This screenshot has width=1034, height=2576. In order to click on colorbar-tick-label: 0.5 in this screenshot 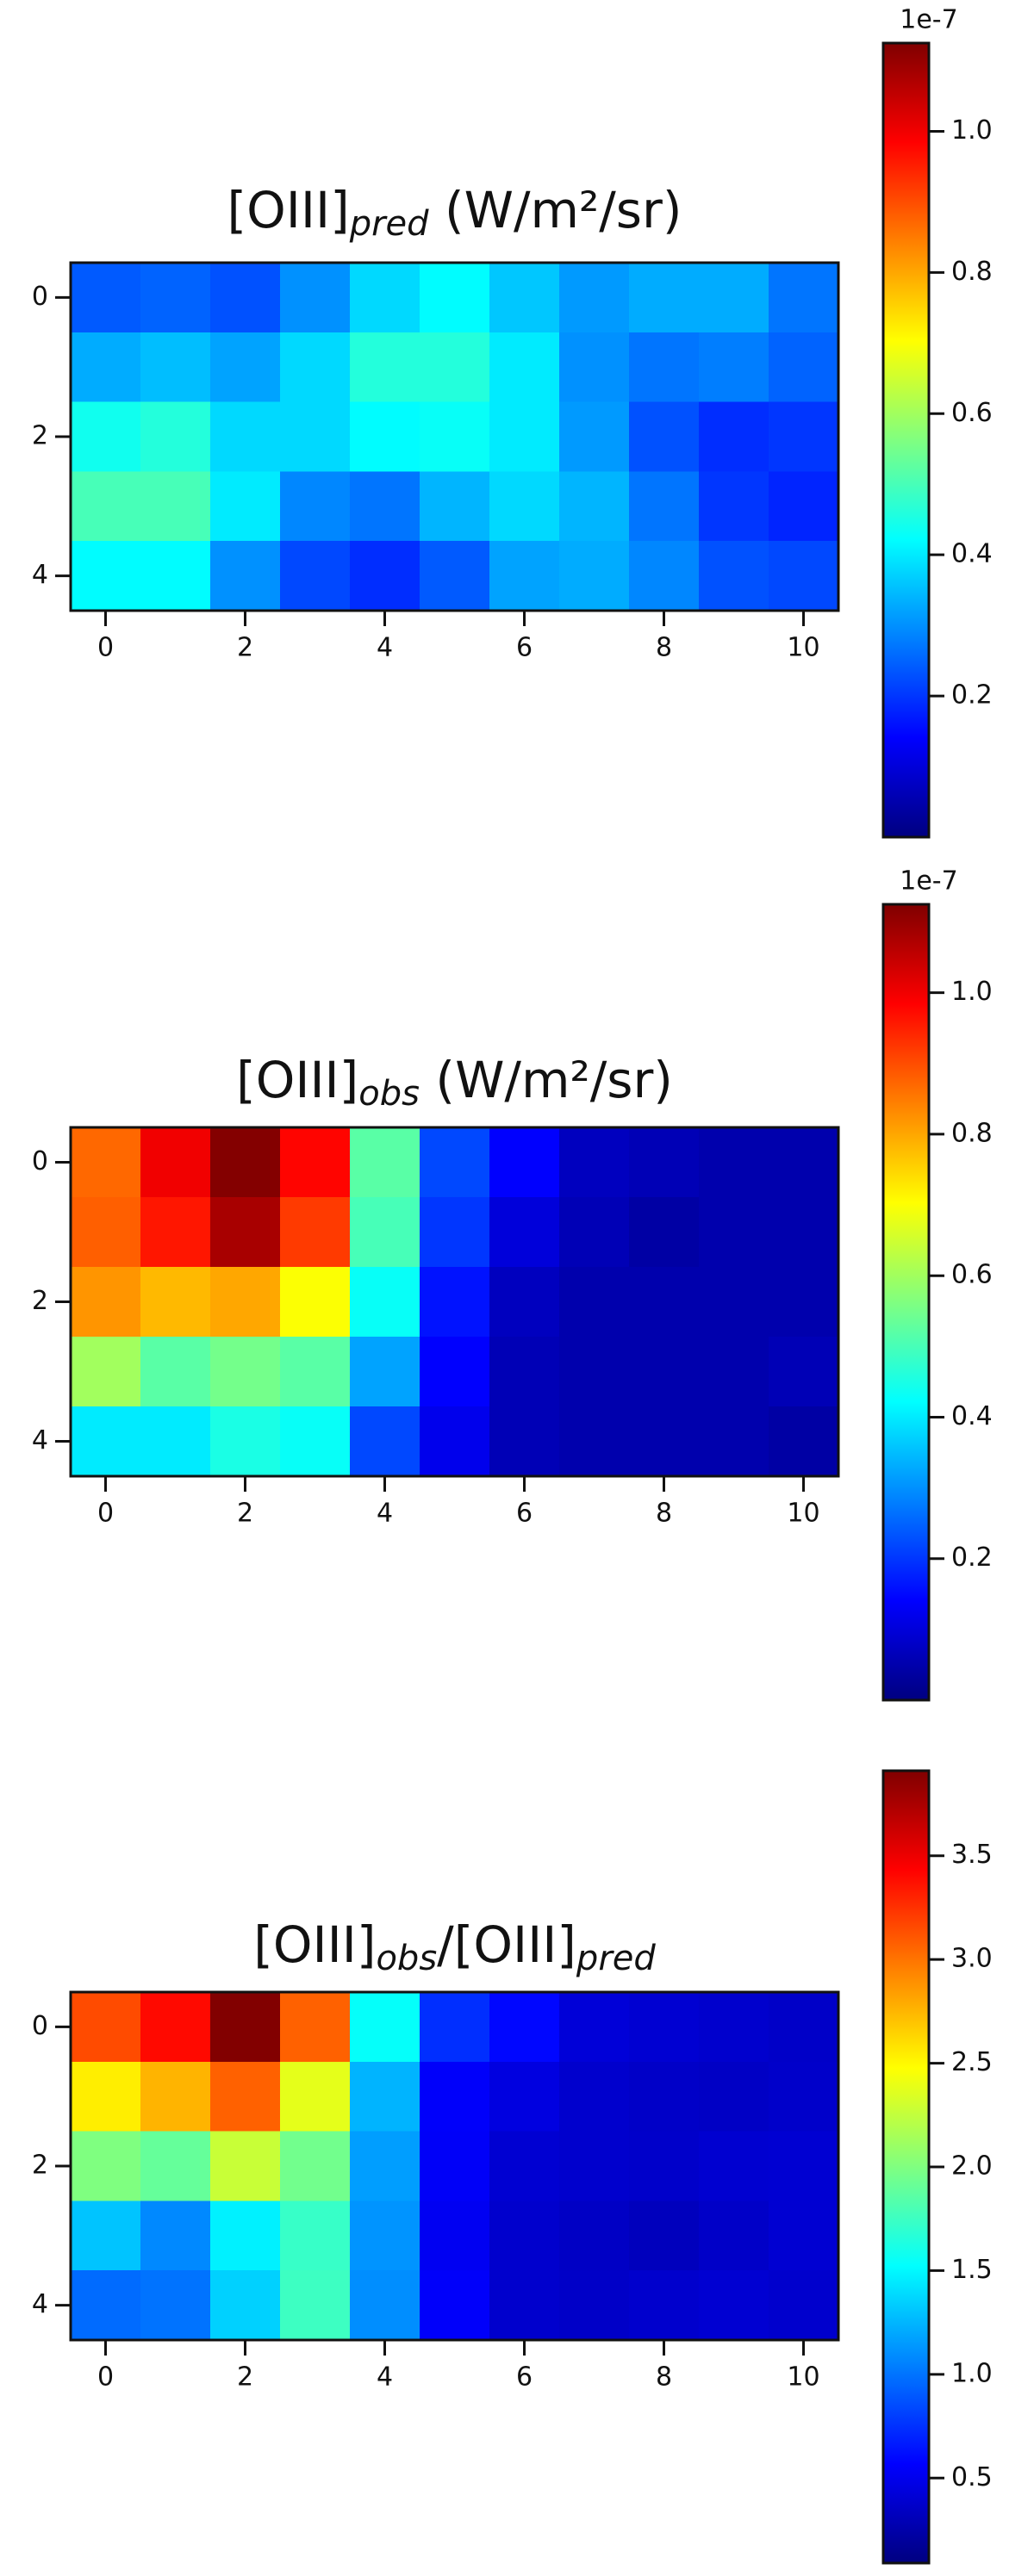, I will do `click(972, 2477)`.